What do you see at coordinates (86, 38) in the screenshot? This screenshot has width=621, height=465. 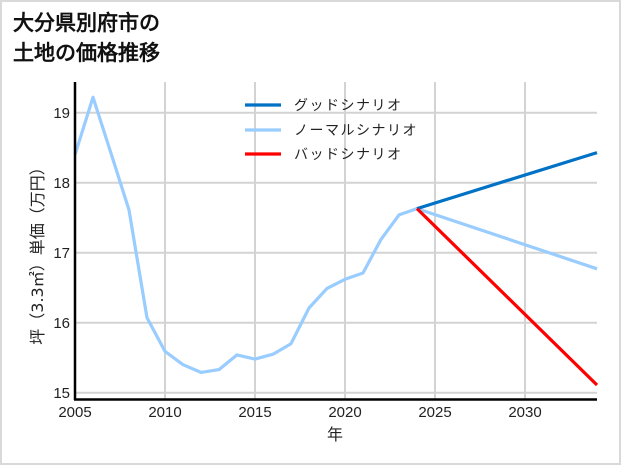 I see `chart-title: 大分県別府市の 土地の価格推移` at bounding box center [86, 38].